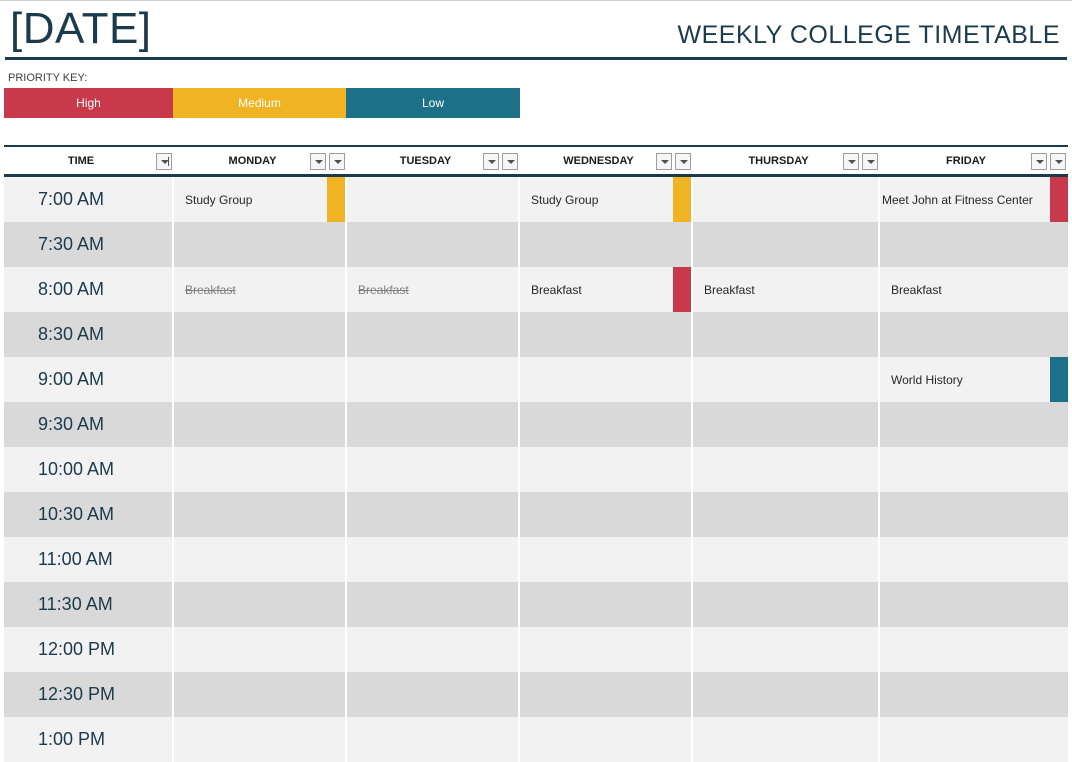  I want to click on time-cell: 10:00 AM, so click(89, 469).